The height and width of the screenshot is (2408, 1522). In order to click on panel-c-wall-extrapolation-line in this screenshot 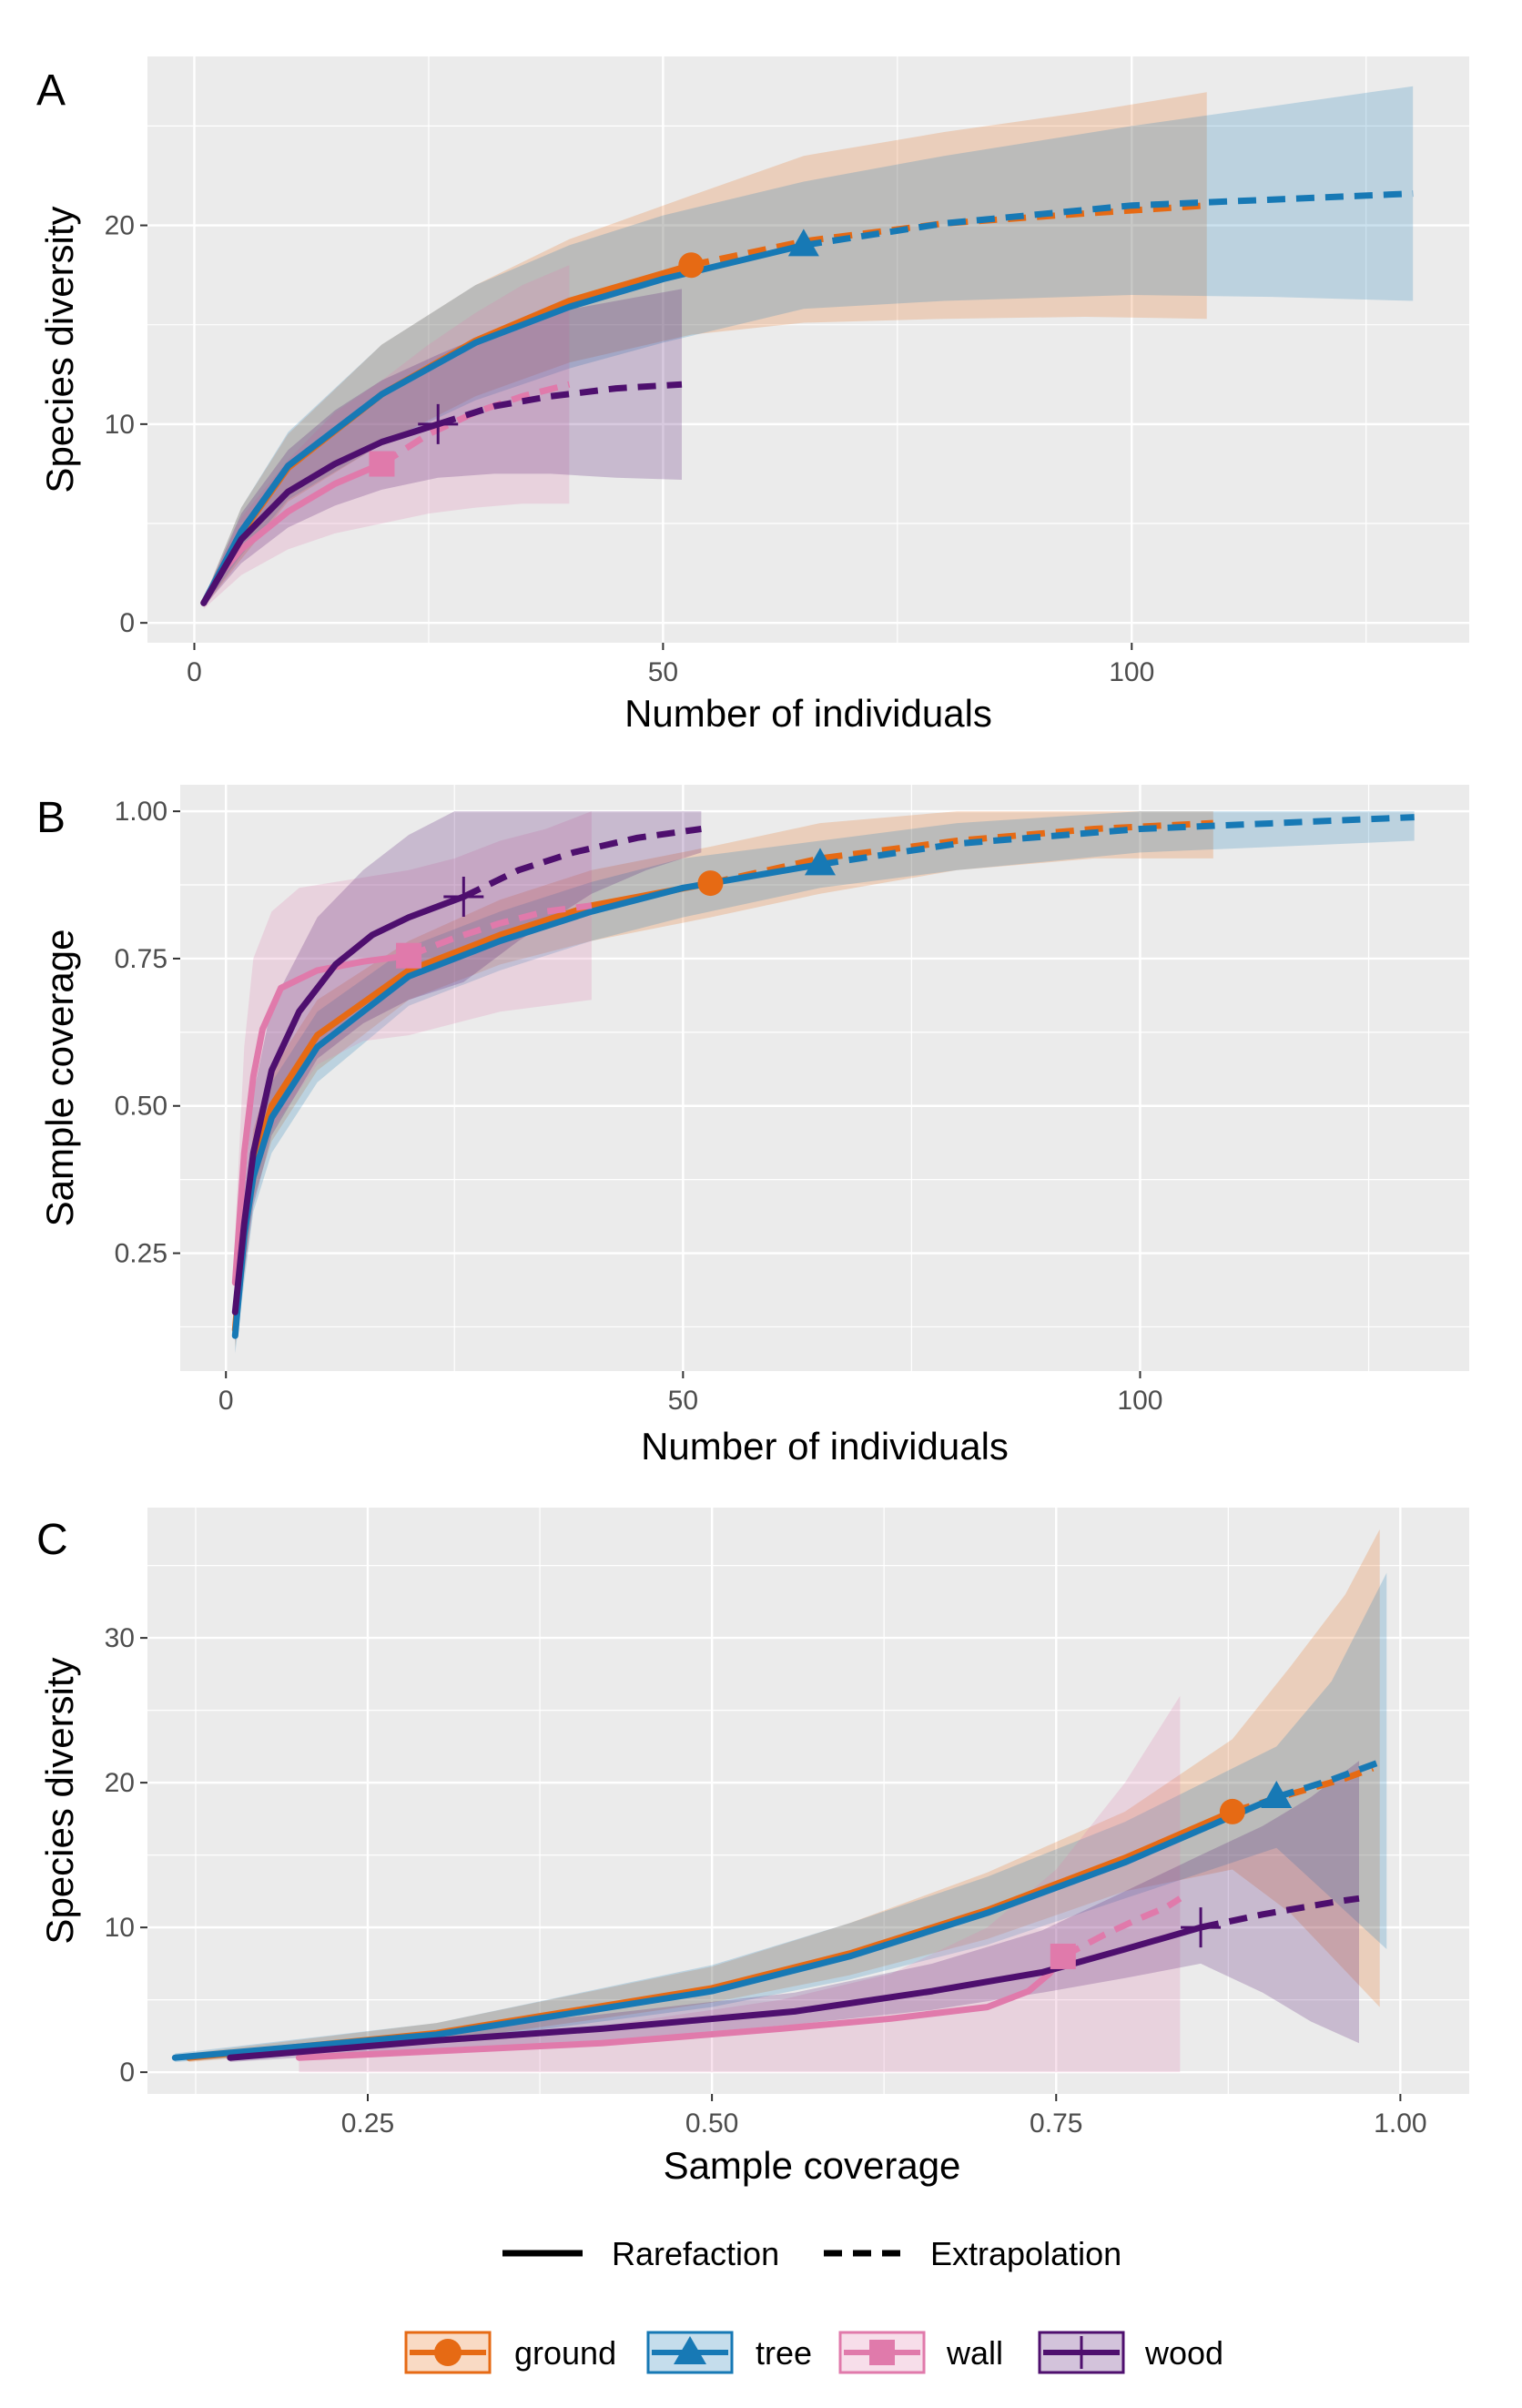, I will do `click(1121, 1927)`.